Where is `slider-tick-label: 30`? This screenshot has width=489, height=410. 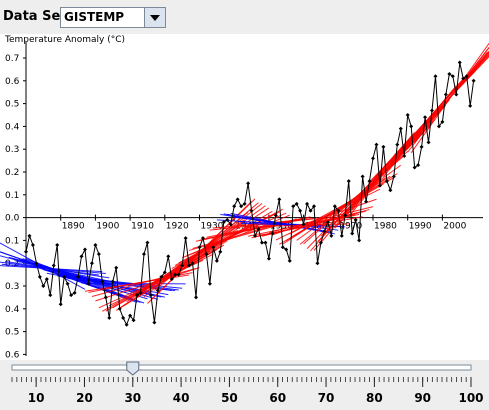 slider-tick-label: 30 is located at coordinates (132, 398).